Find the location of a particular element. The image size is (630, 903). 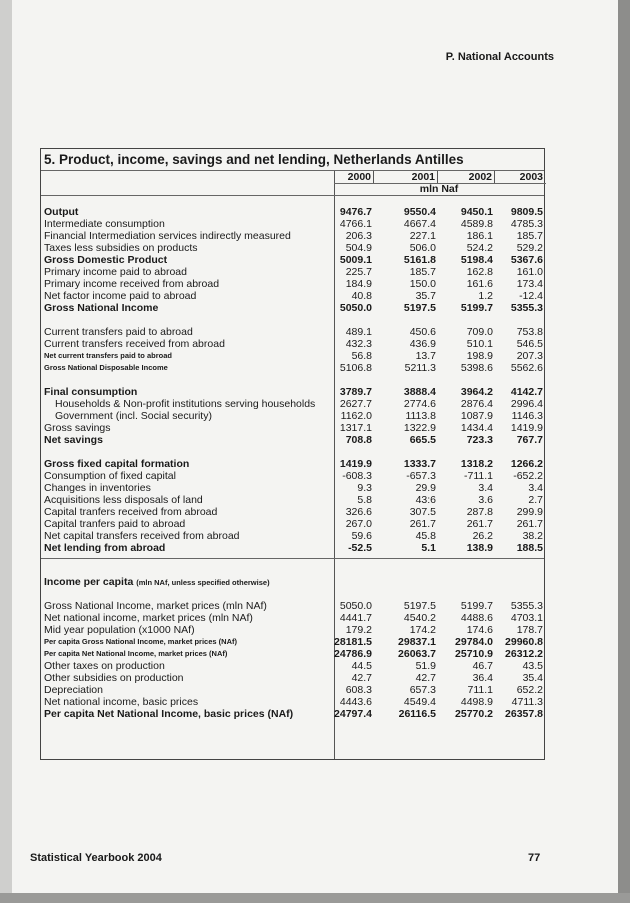

cell-value-2002: 1318.2 is located at coordinates (476, 464).